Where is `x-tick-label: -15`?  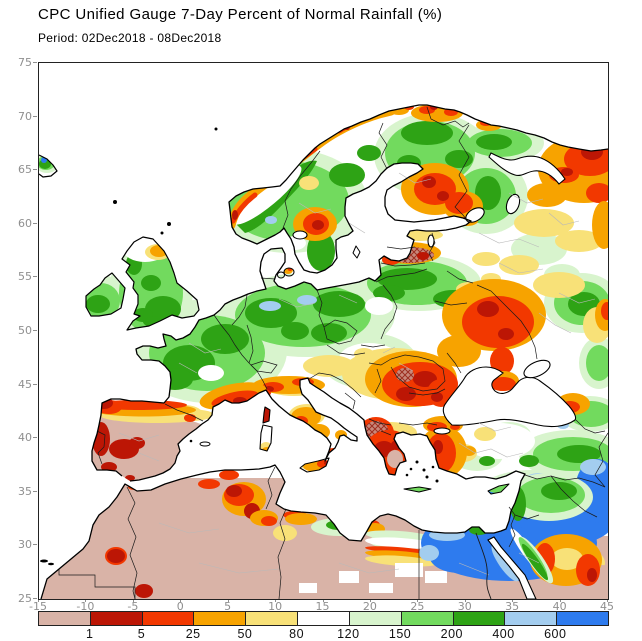
x-tick-label: -15 is located at coordinates (38, 606).